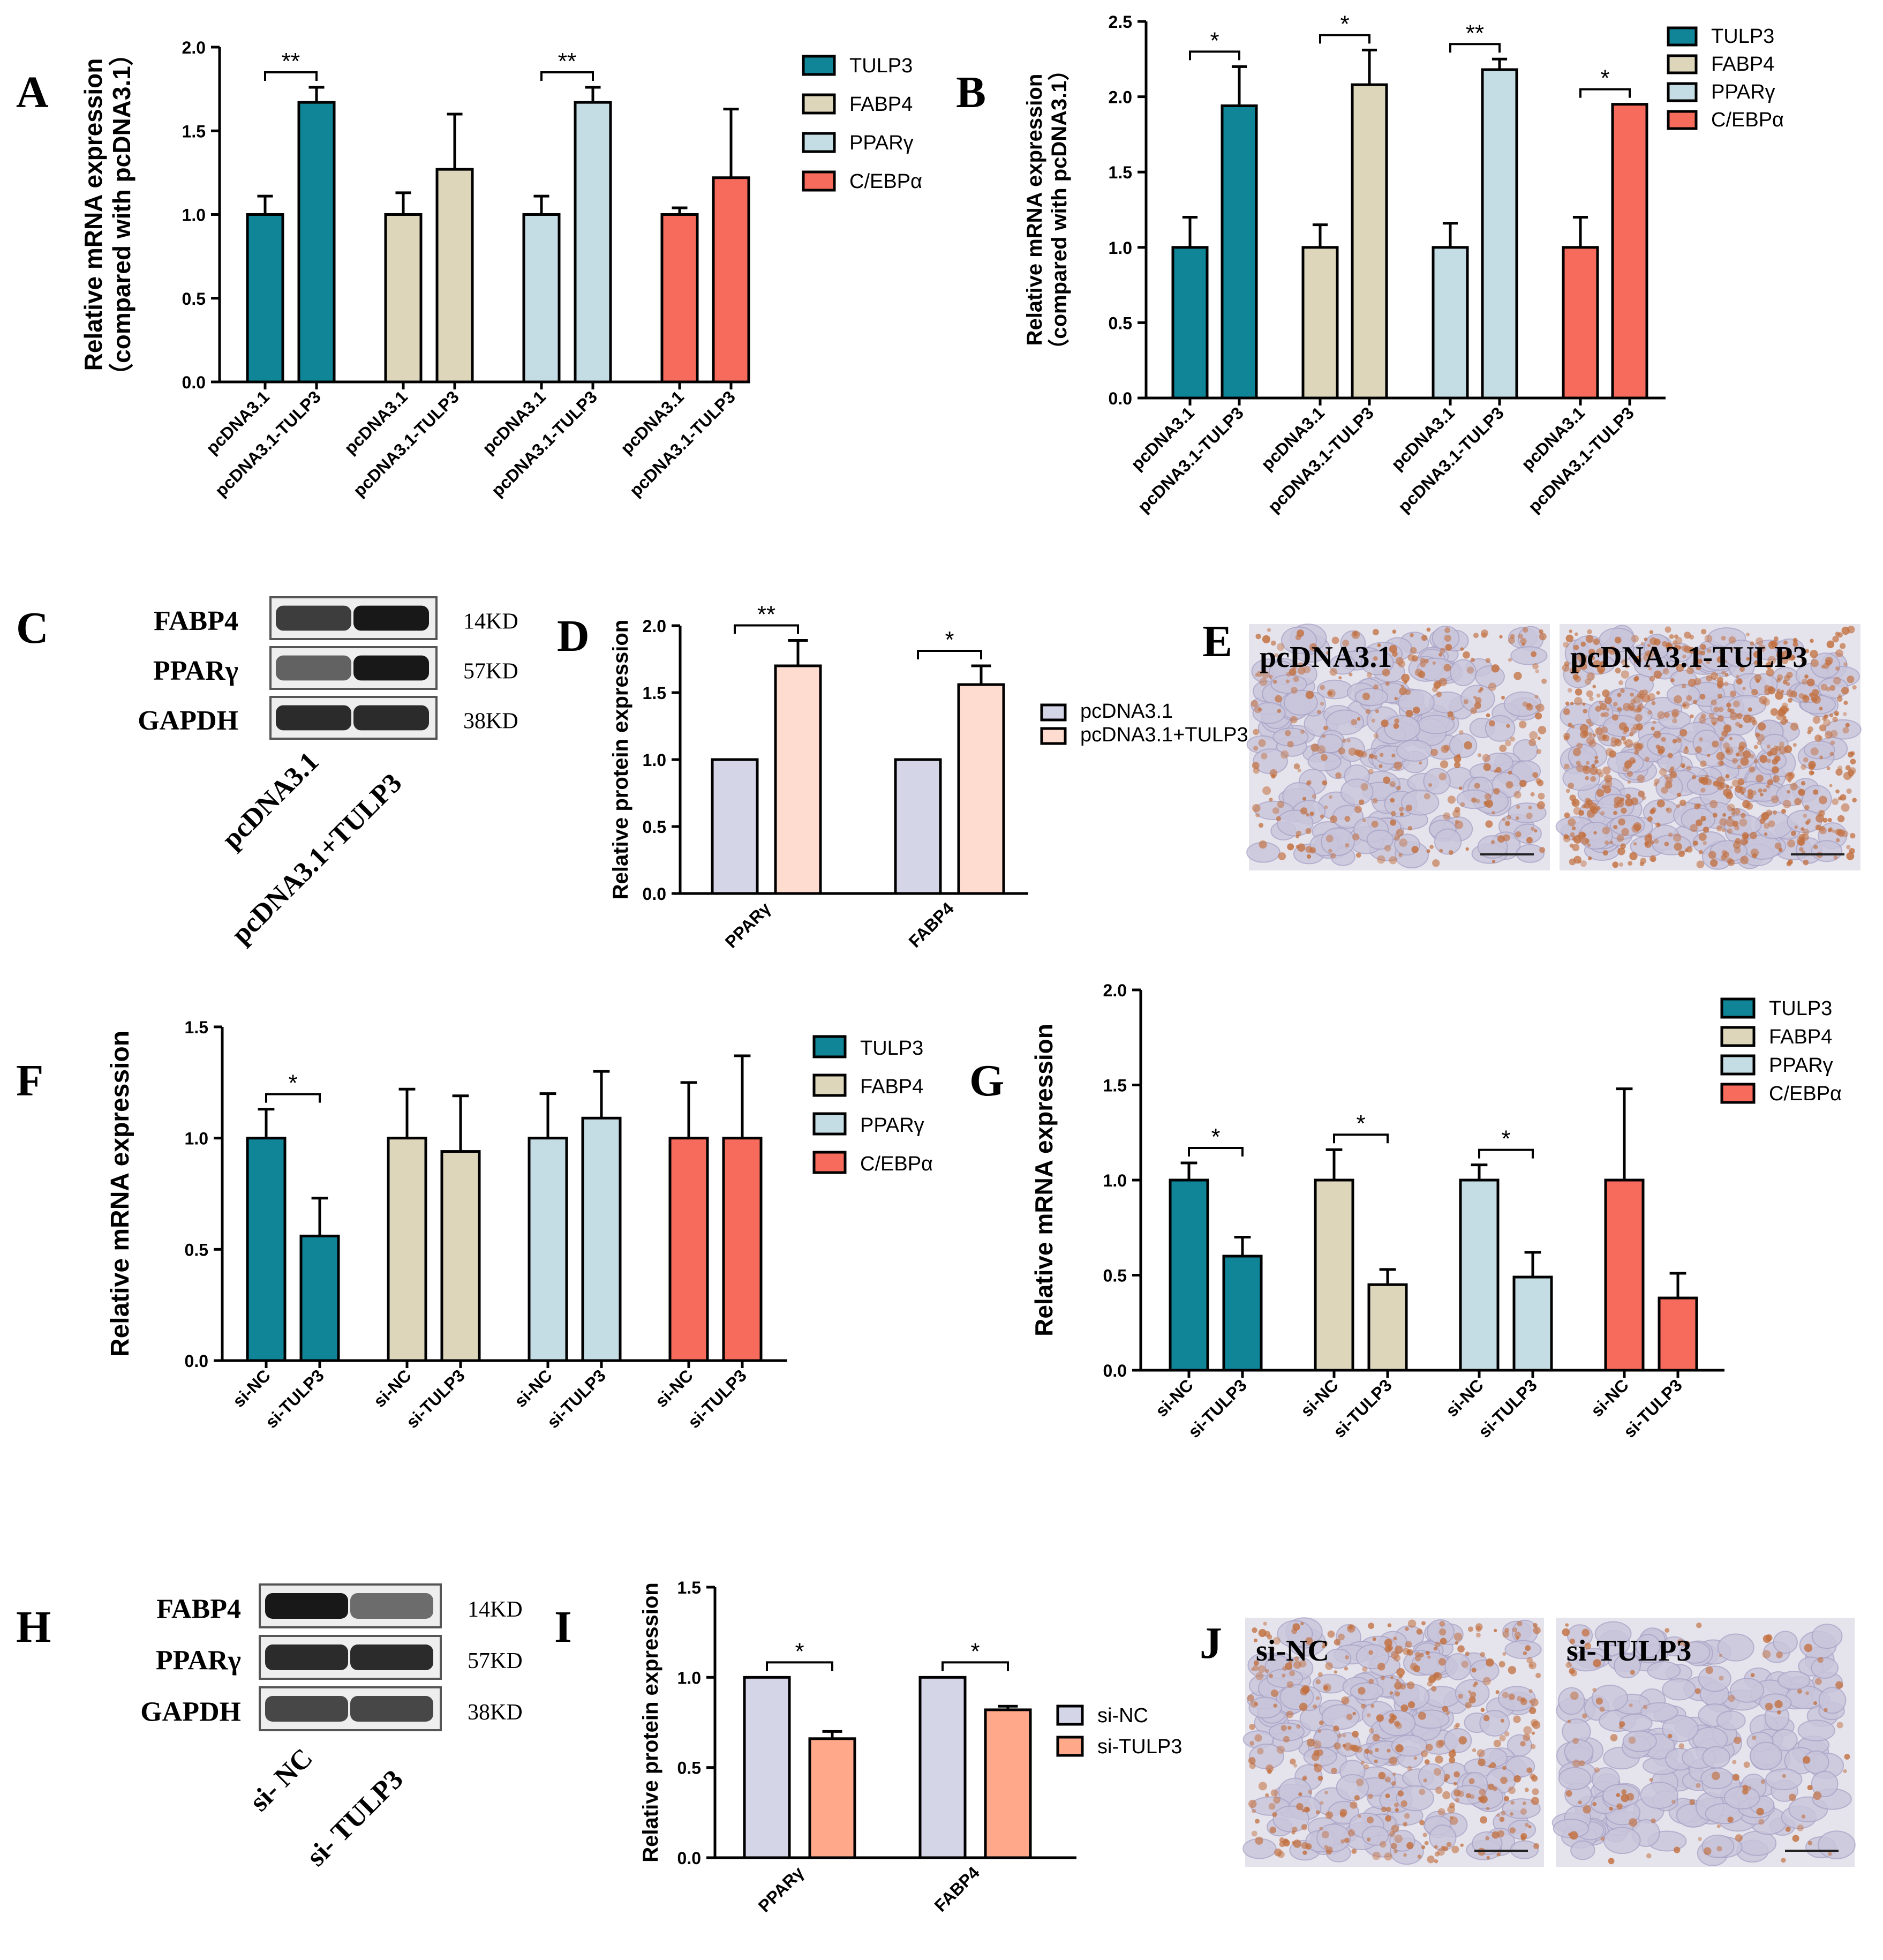 This screenshot has width=1883, height=1960. I want to click on y-axis-title: Relative mRNA expression, so click(1044, 1180).